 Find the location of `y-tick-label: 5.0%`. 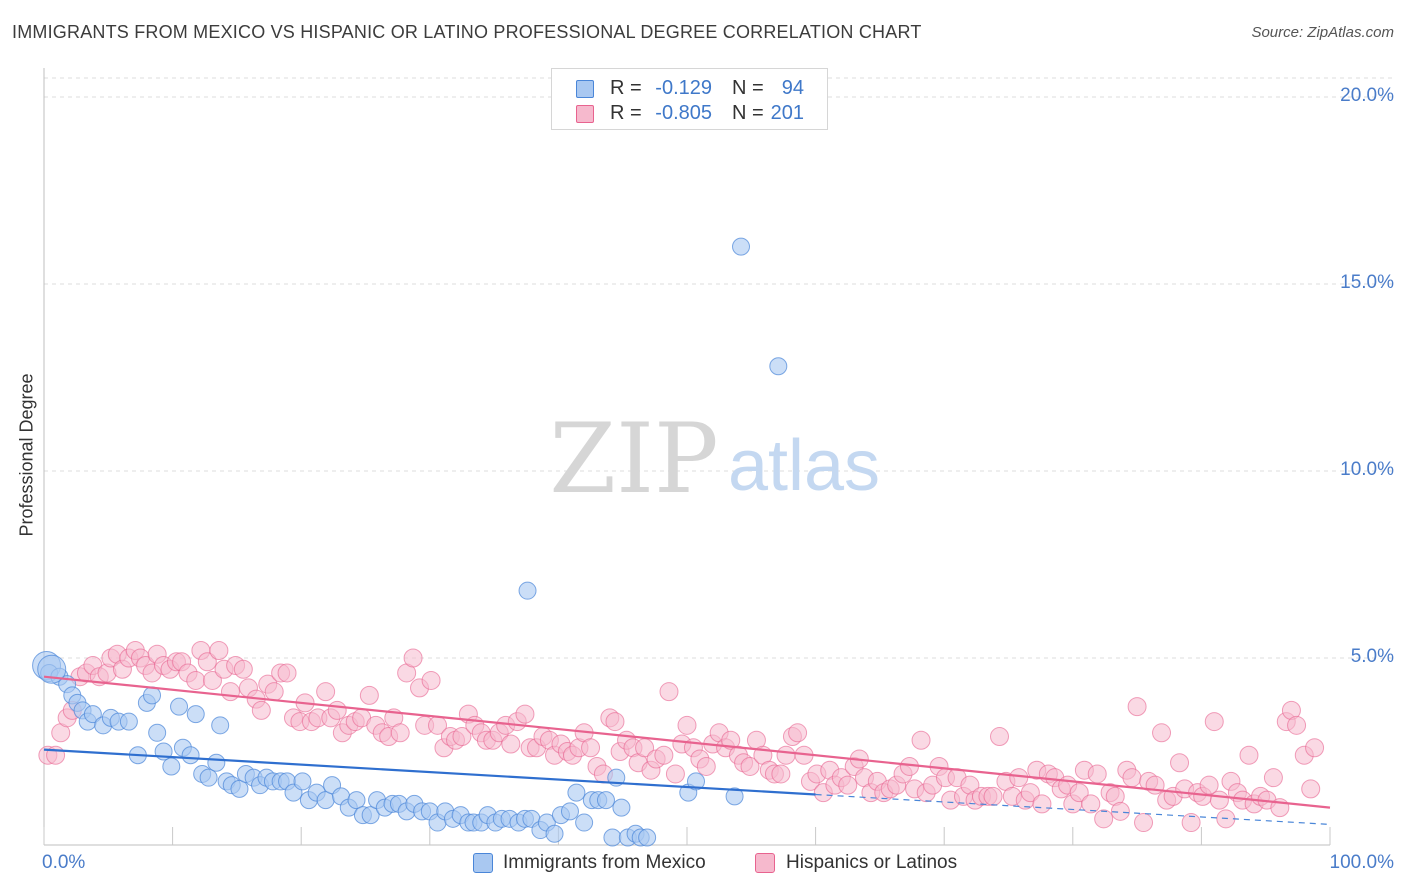

y-tick-label: 5.0% is located at coordinates (1372, 656).